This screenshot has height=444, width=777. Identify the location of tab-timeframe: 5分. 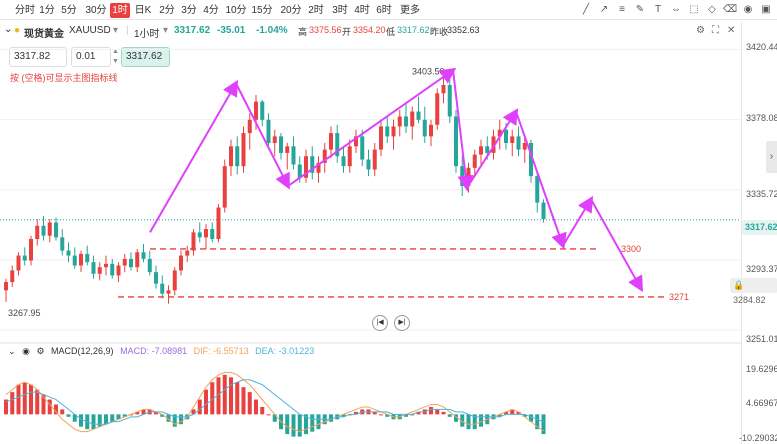
(69, 10).